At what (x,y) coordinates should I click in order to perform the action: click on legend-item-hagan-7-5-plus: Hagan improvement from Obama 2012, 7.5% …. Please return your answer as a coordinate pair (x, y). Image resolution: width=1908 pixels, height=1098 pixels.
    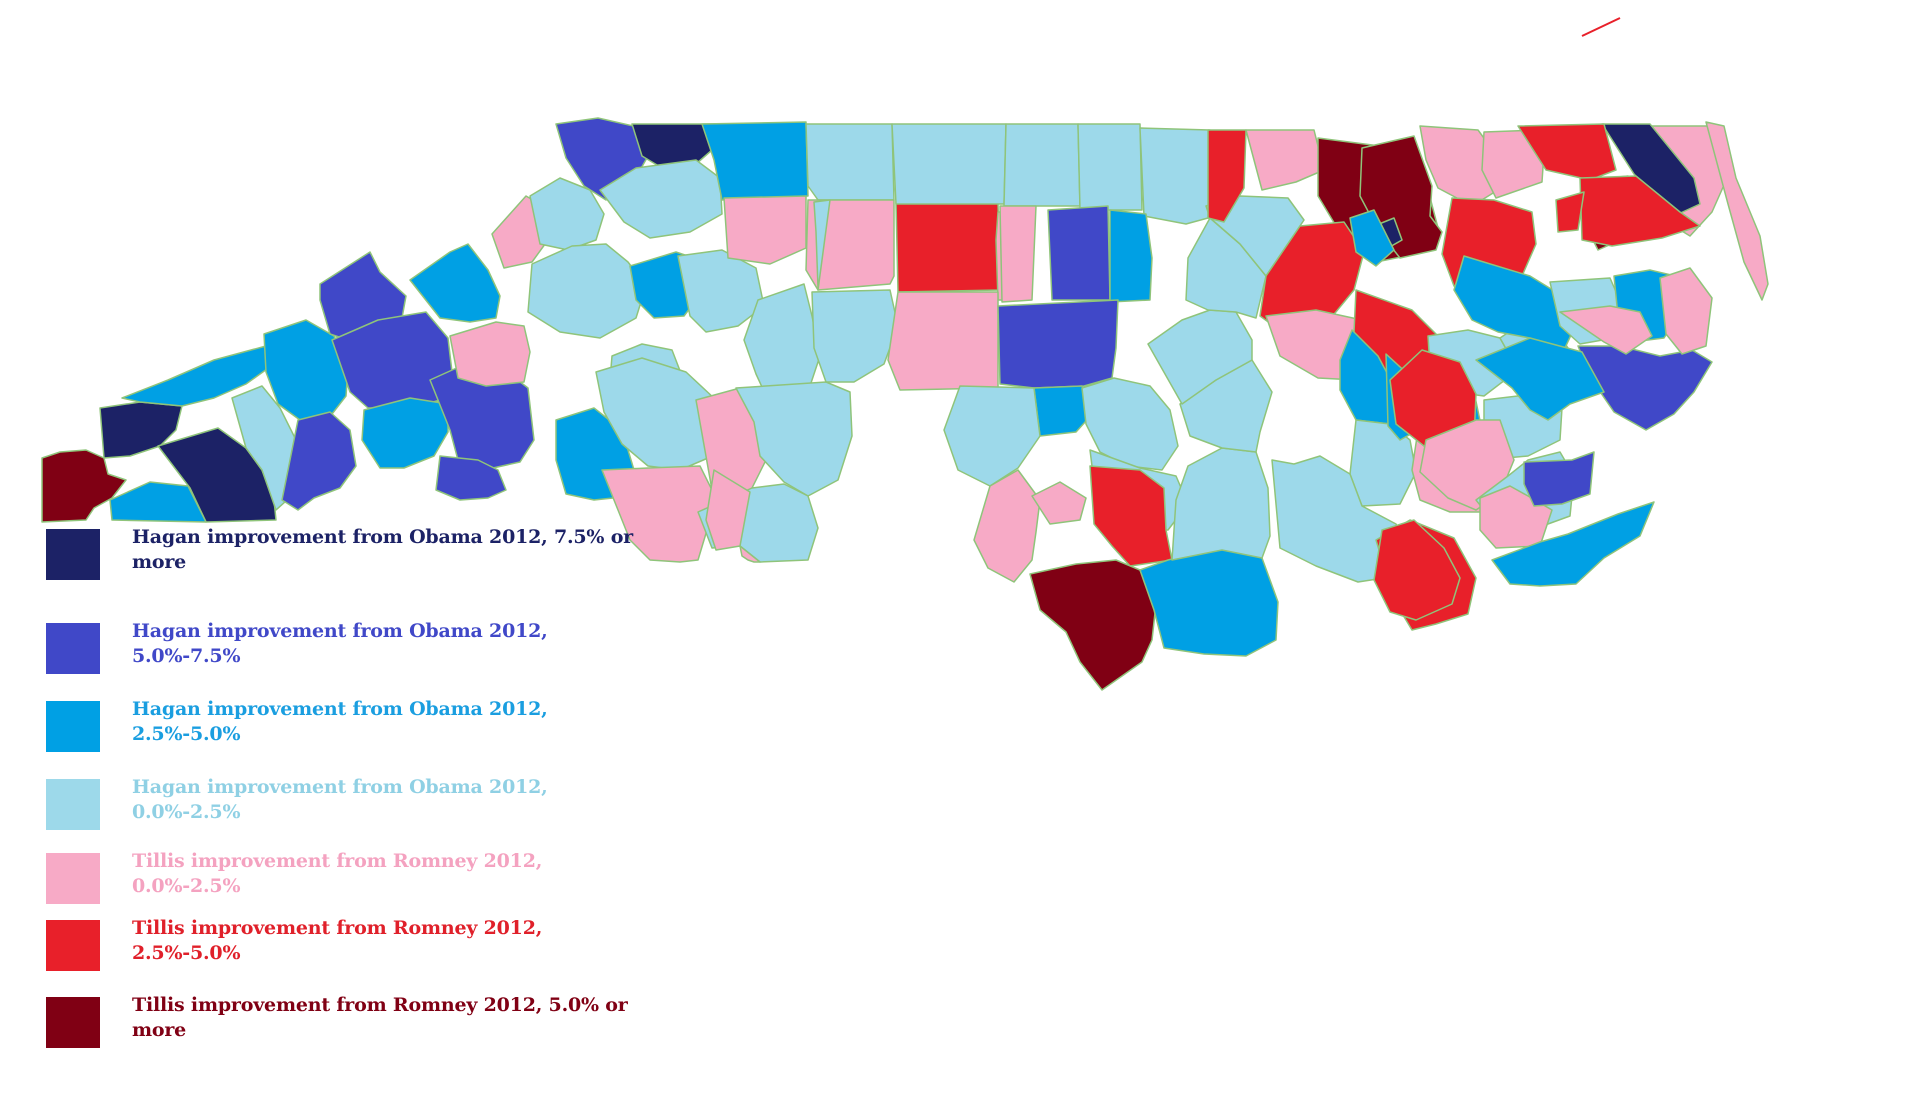
    Looking at the image, I should click on (346, 555).